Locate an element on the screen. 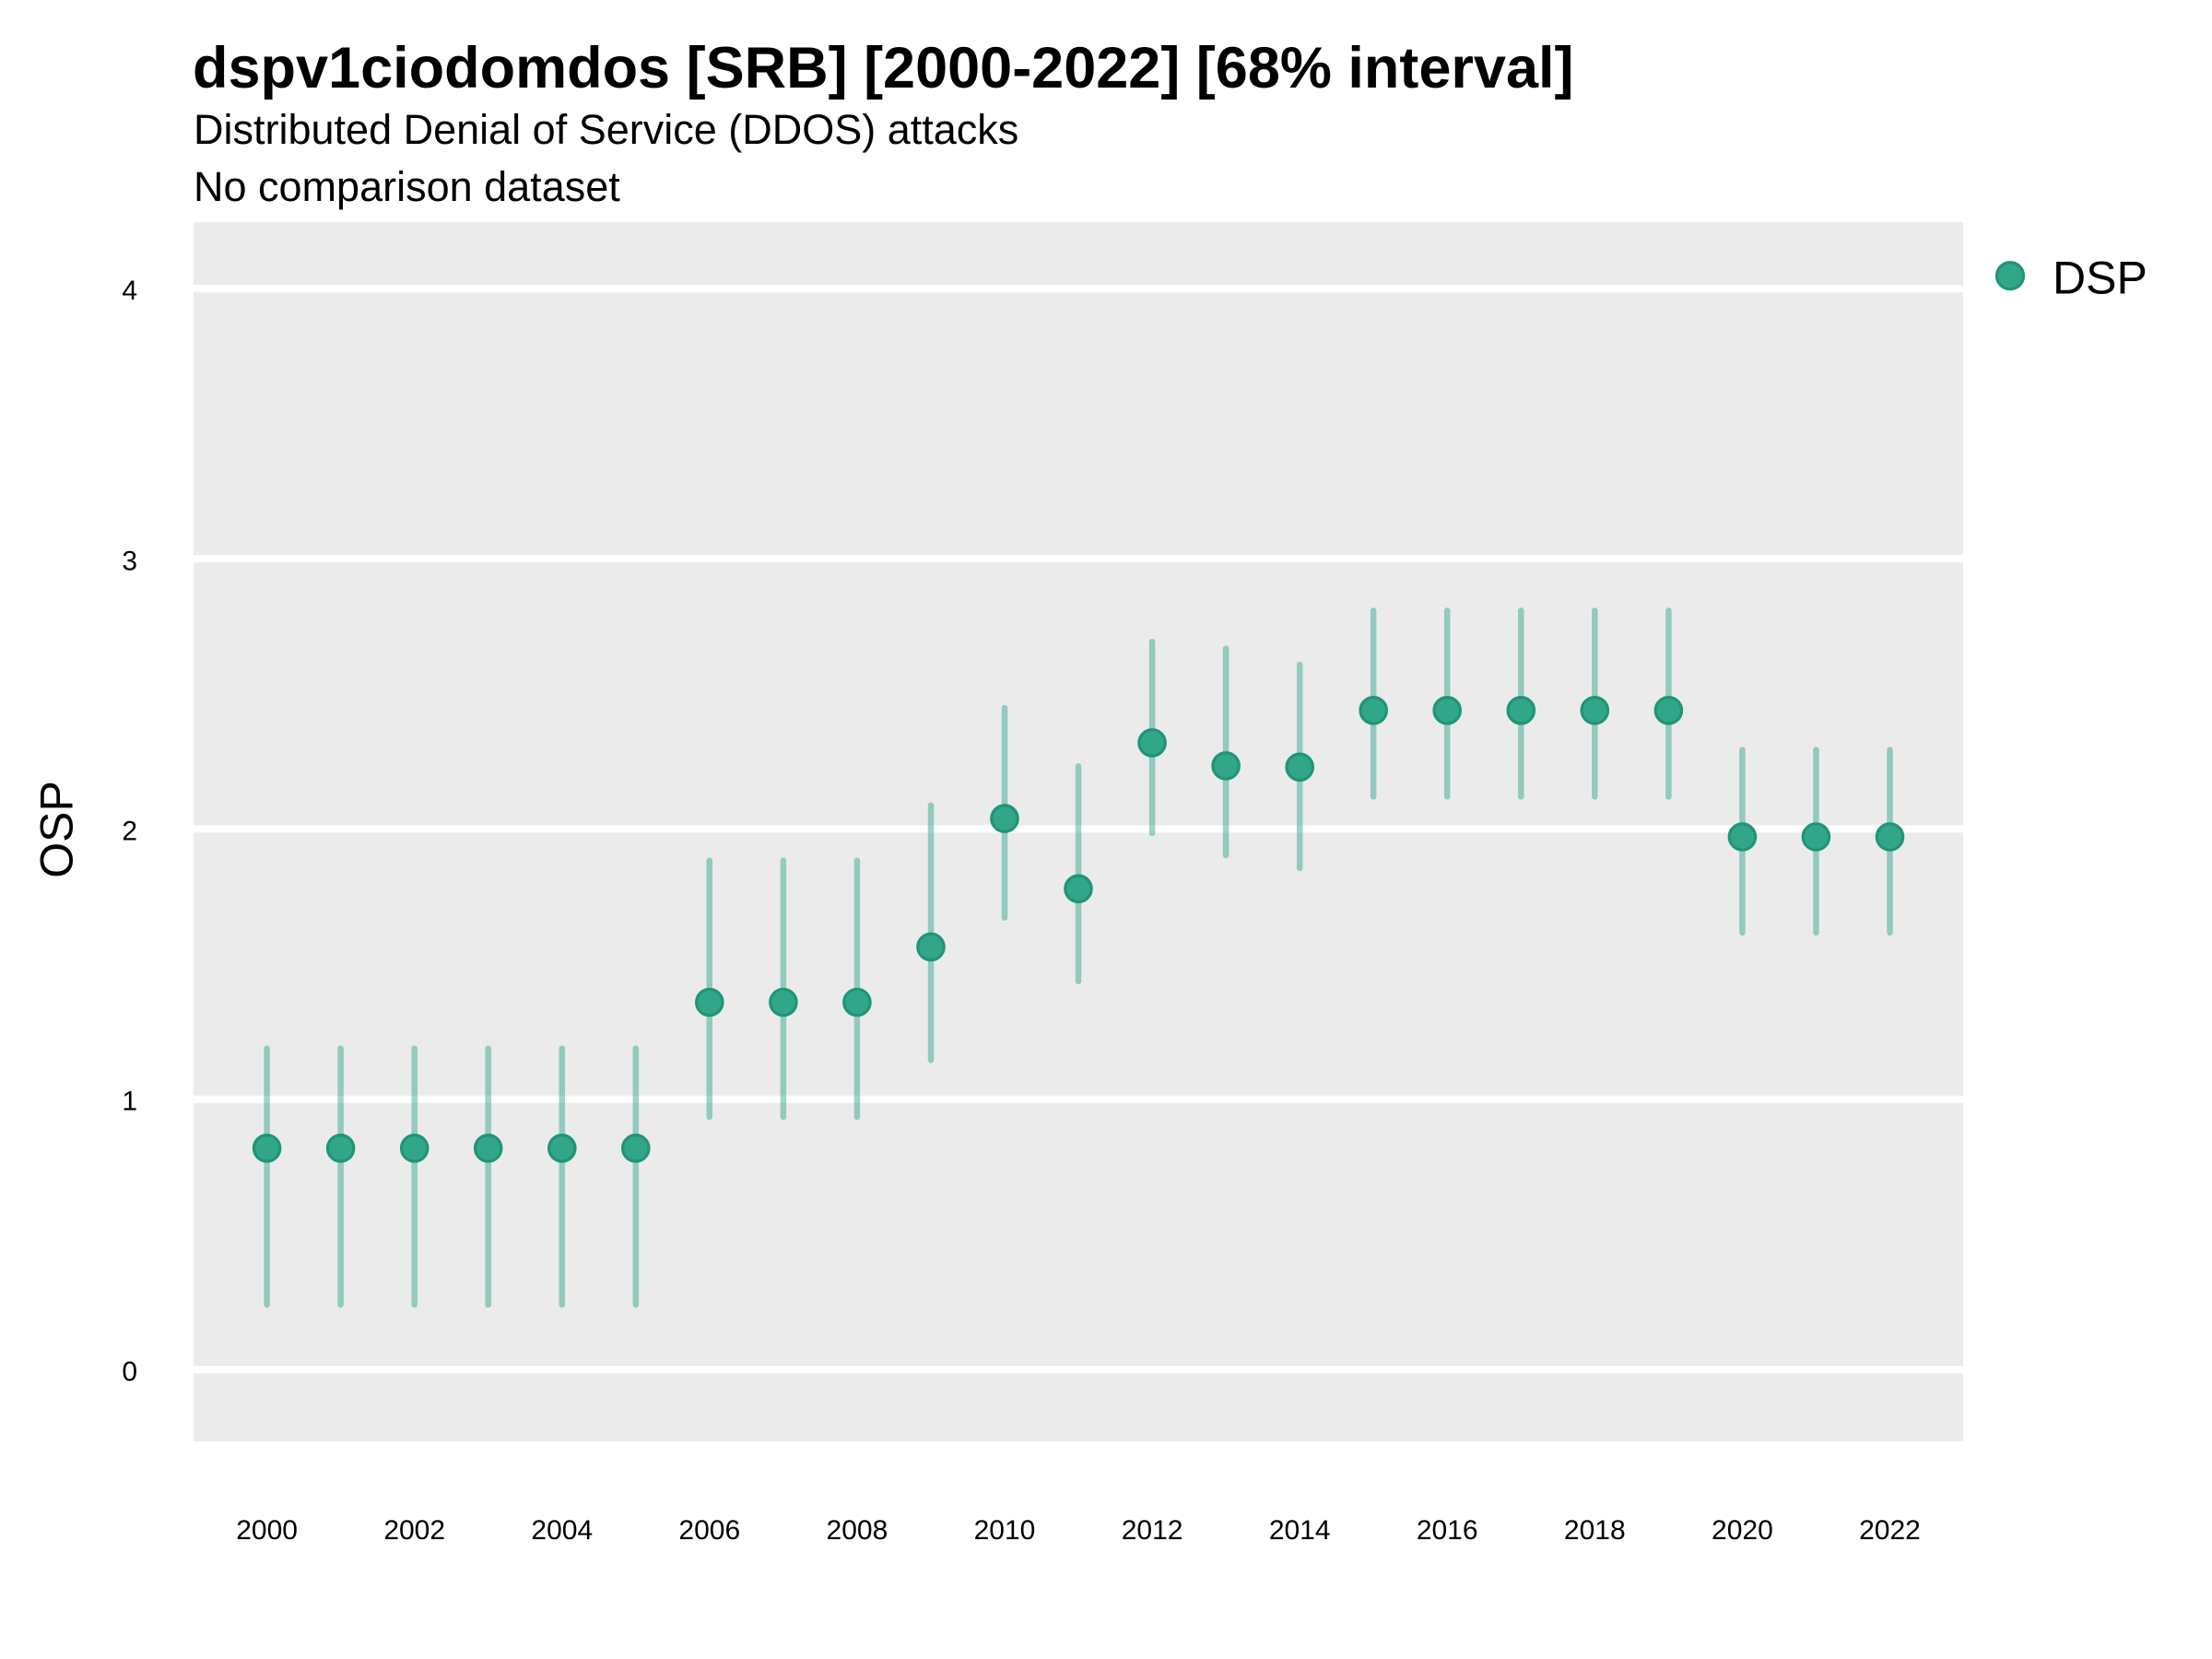 This screenshot has height=1659, width=2212. svg-text: 3 is located at coordinates (129, 561).